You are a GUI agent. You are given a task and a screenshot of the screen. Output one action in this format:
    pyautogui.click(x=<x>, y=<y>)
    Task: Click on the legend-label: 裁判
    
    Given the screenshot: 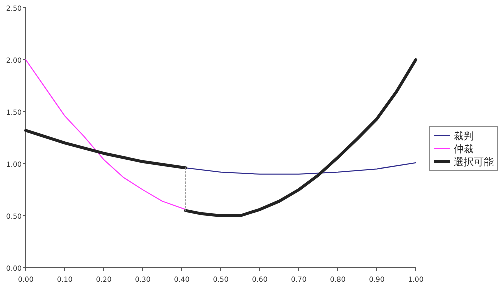 What is the action you would take?
    pyautogui.click(x=464, y=136)
    